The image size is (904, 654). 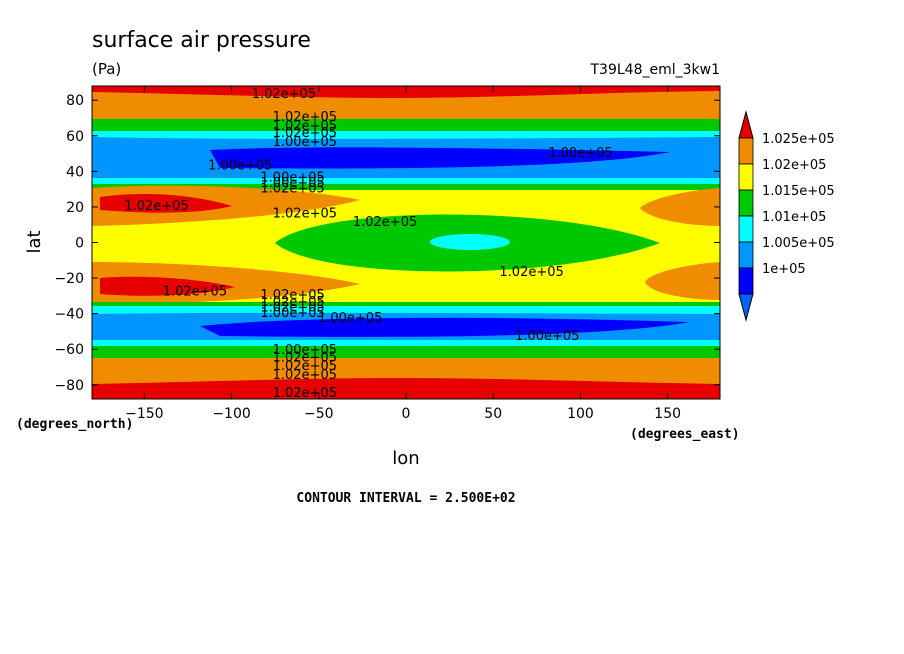 I want to click on band-north-green, so click(x=406, y=126).